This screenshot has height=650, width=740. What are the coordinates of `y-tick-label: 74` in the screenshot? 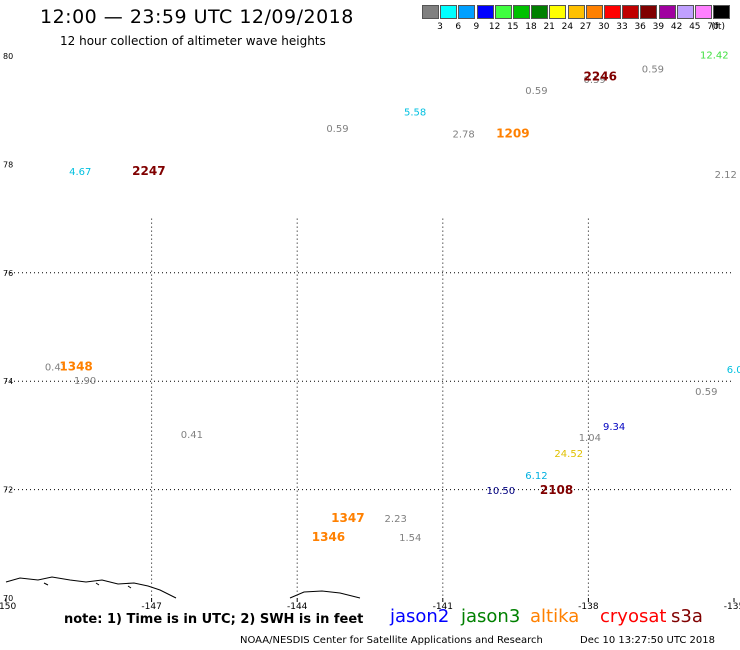 It's located at (8, 381).